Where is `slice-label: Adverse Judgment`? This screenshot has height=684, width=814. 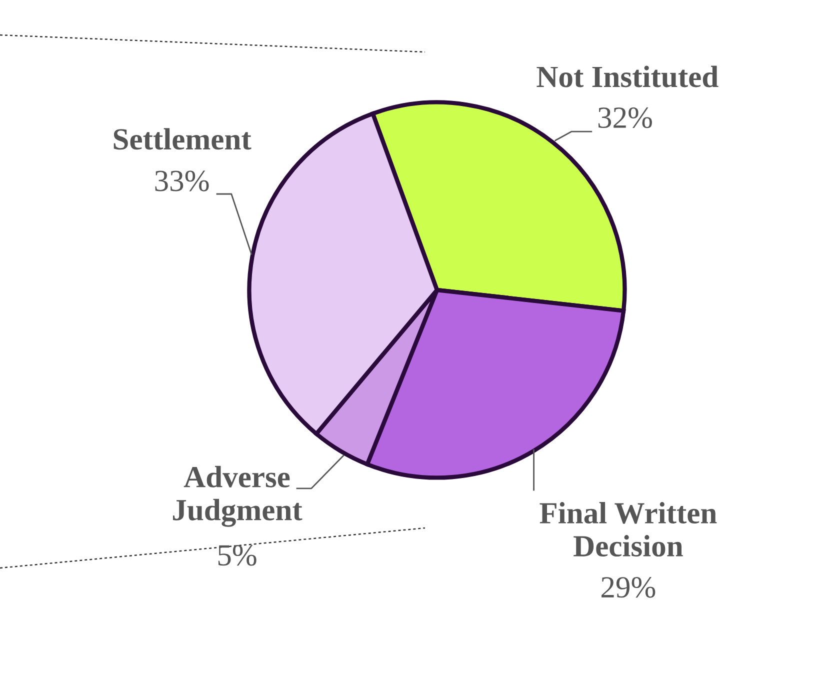 slice-label: Adverse Judgment is located at coordinates (237, 496).